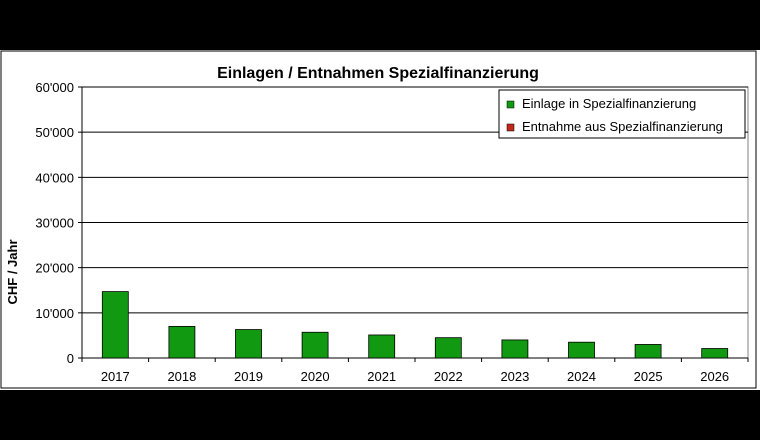  What do you see at coordinates (648, 351) in the screenshot?
I see `bar-einlage-2025` at bounding box center [648, 351].